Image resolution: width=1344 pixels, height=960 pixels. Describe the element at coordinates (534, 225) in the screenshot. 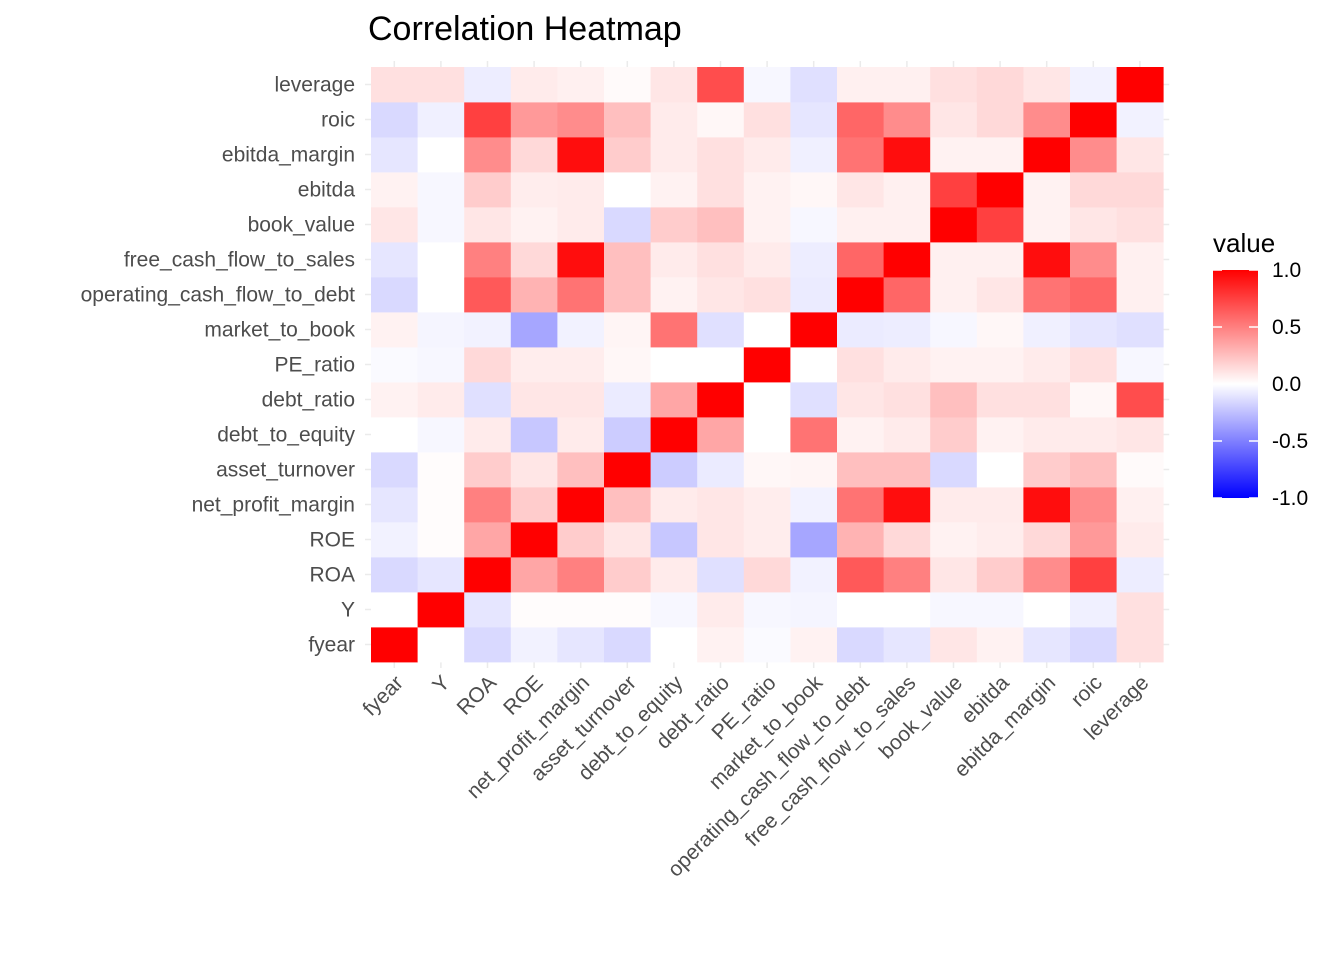

I see `heatmap-cell-ROE-book_value` at that location.